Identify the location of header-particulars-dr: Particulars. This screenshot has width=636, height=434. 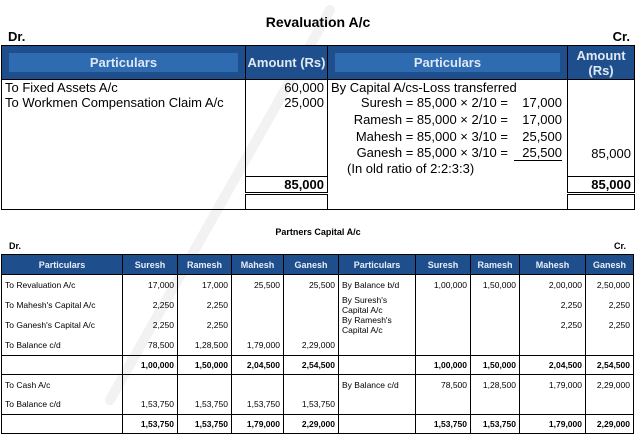
(123, 62).